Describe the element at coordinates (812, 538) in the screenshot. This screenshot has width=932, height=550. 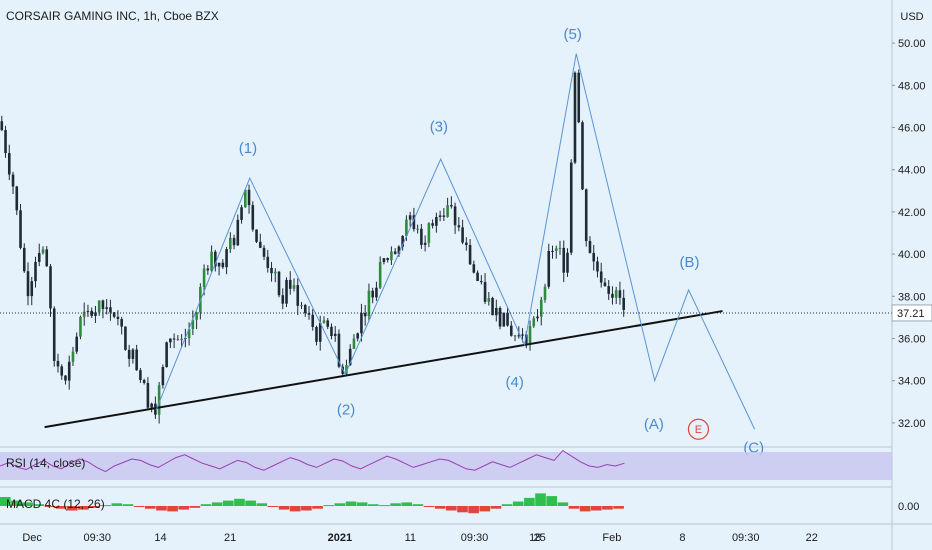
I see `x-tick-label: 22` at that location.